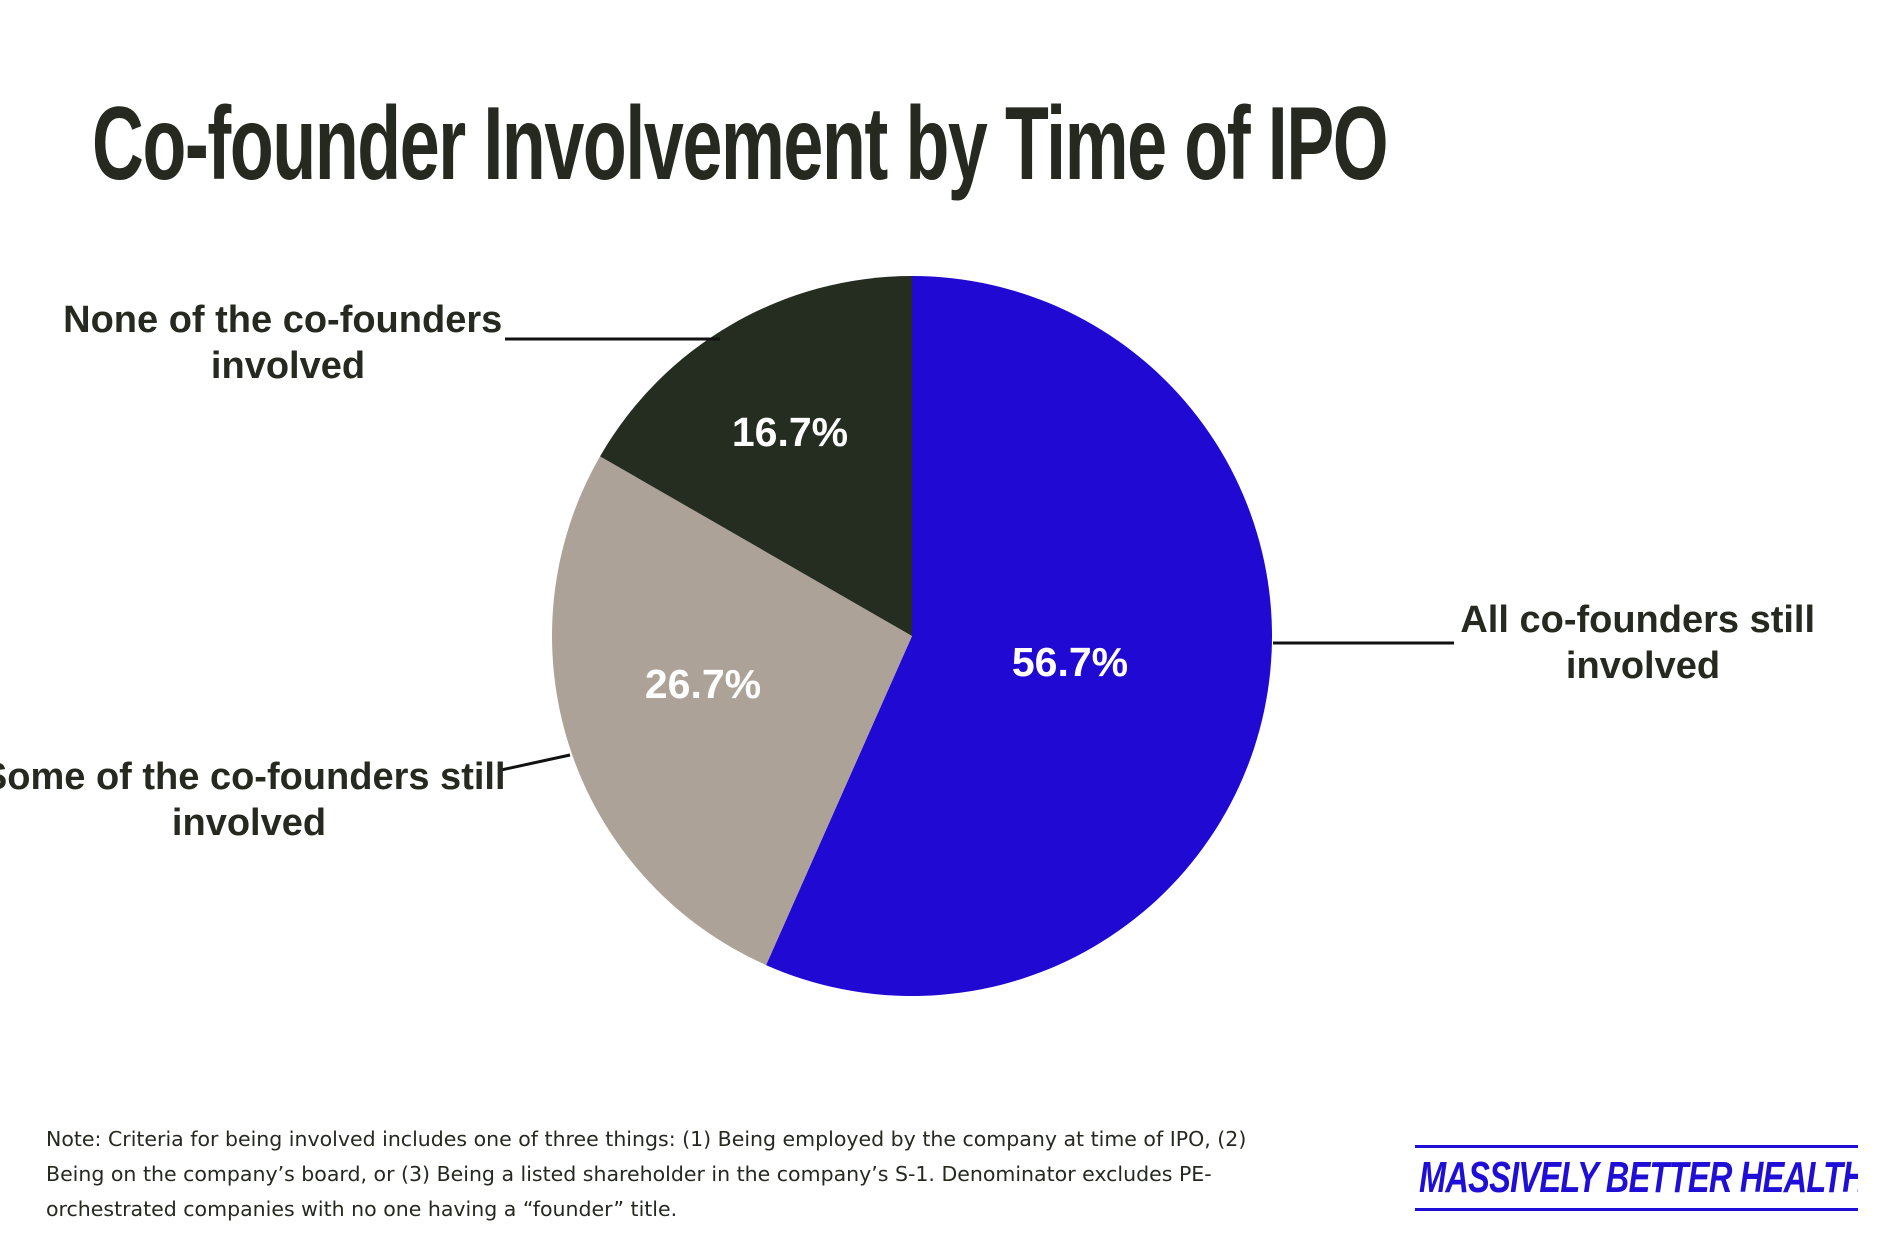  I want to click on pie-slice-some, so click(732, 711).